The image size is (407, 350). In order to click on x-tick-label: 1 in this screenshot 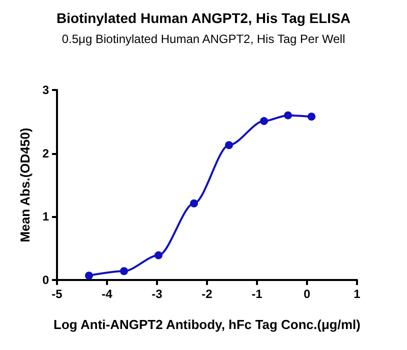, I will do `click(357, 294)`.